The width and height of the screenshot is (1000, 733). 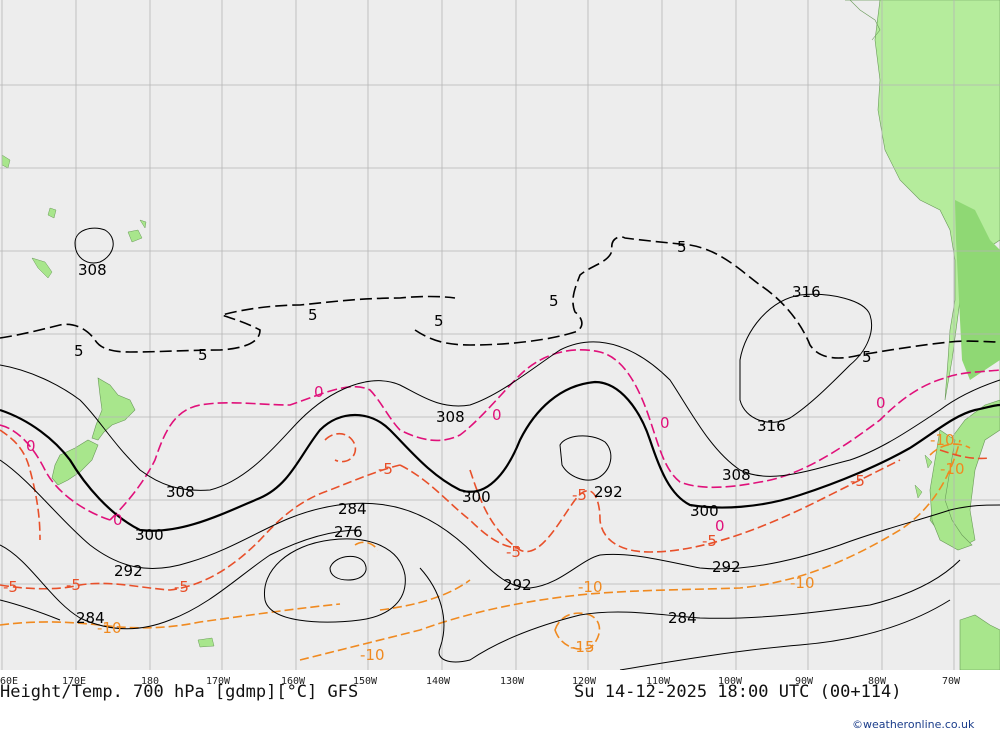 What do you see at coordinates (293, 681) in the screenshot?
I see `lon-tick: 160W` at bounding box center [293, 681].